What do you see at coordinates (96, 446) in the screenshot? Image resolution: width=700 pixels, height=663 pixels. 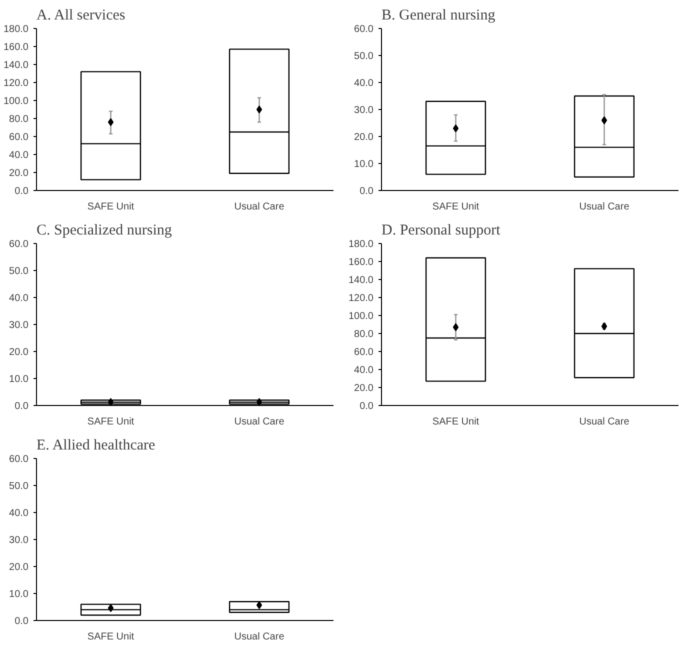 I see `chart-title: E. Allied healthcare` at bounding box center [96, 446].